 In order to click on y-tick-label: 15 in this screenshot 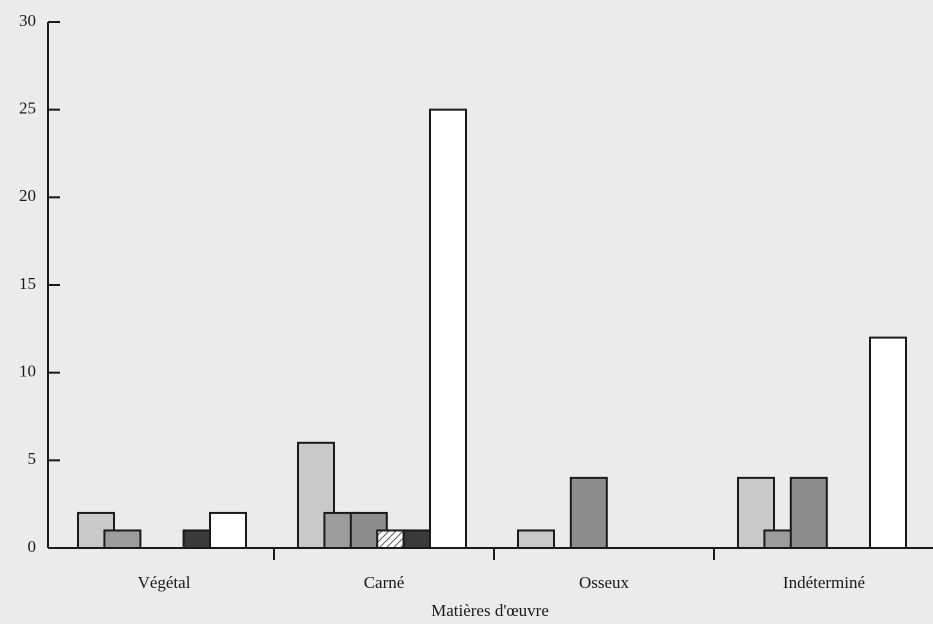, I will do `click(27, 283)`.